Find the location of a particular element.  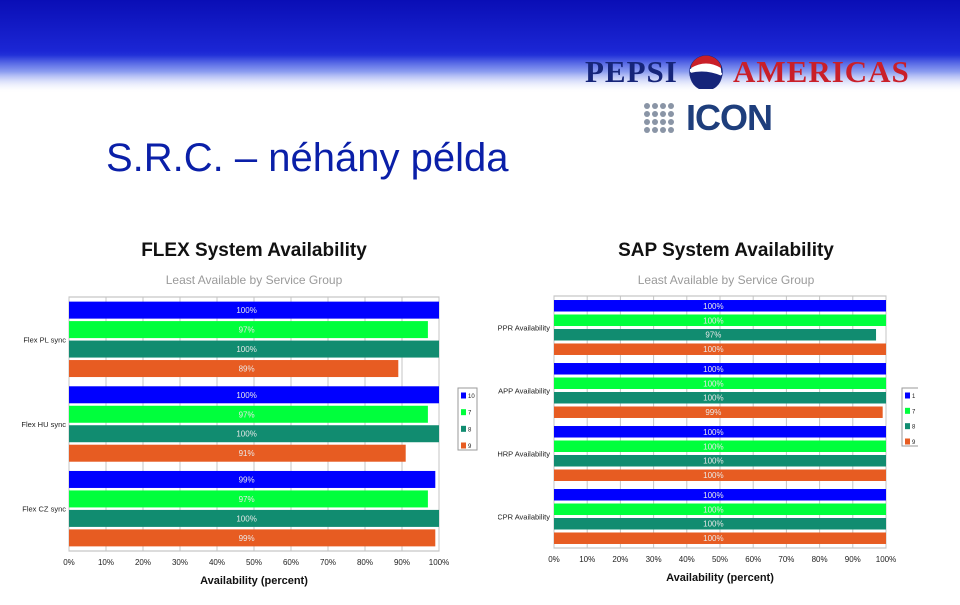

icon-logo-text: ICON is located at coordinates (729, 117).